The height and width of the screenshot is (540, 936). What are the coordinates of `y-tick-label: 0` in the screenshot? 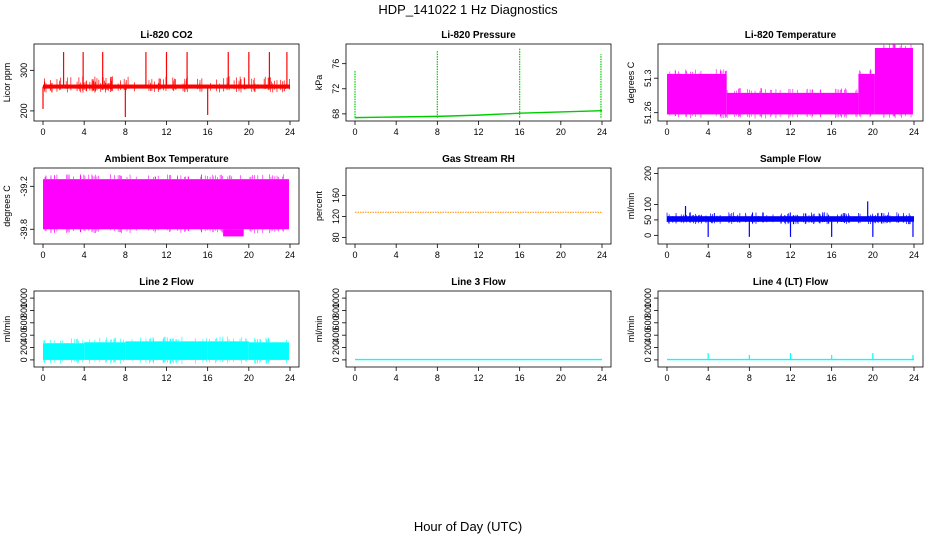 It's located at (336, 359).